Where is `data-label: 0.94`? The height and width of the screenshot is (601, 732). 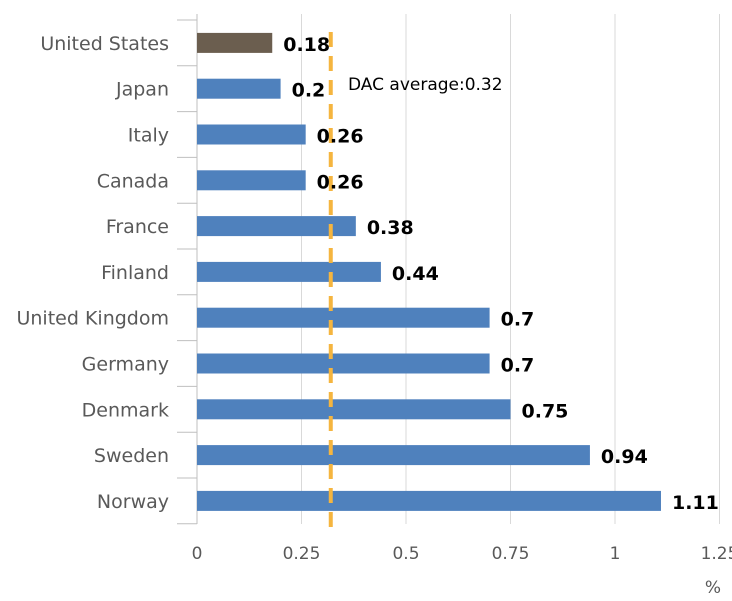
data-label: 0.94 is located at coordinates (624, 457).